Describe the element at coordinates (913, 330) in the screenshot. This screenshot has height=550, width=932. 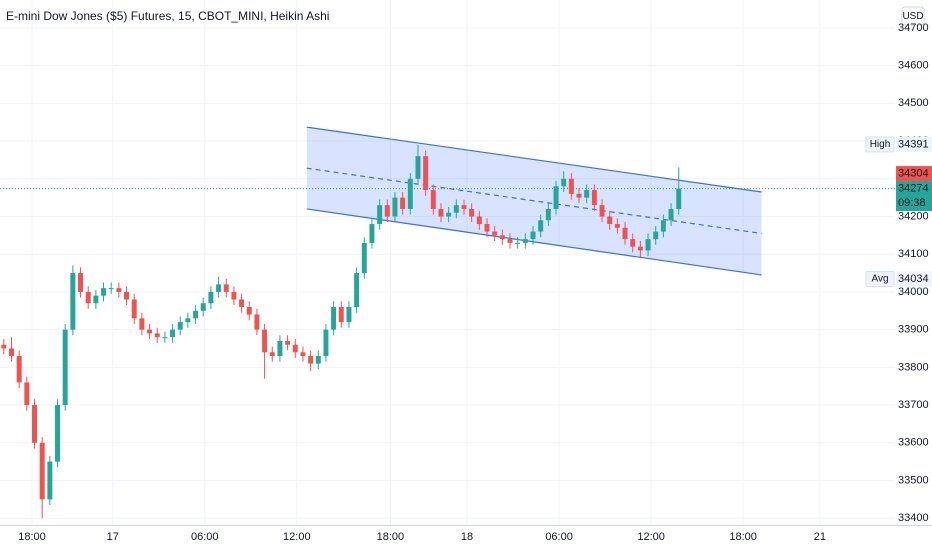
I see `y-tick-label: 33900` at that location.